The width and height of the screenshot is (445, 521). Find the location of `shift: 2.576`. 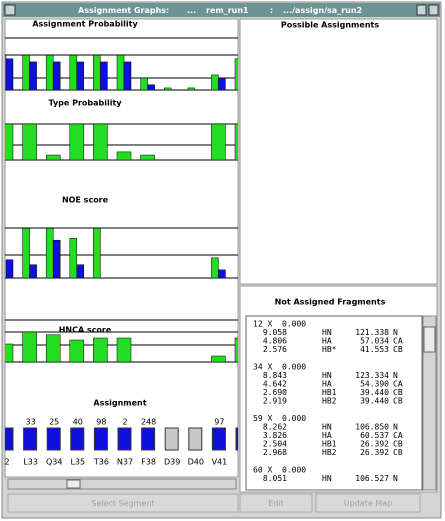

shift: 2.576 is located at coordinates (275, 349).